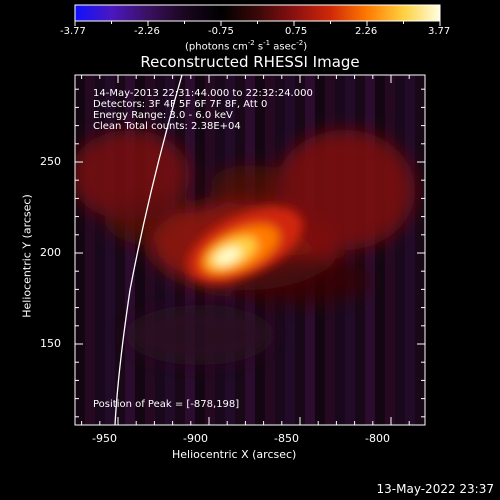 This screenshot has height=500, width=500. I want to click on y-axis-label: Heliocentric Y (arcsec), so click(27, 256).